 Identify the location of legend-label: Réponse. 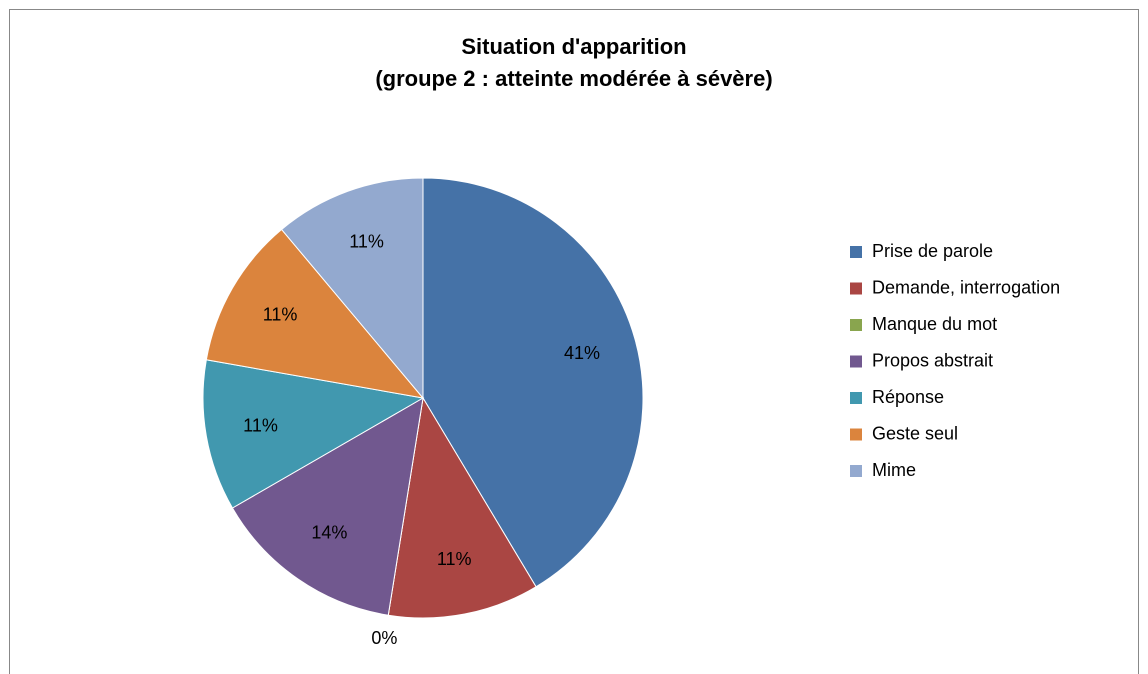
(908, 397).